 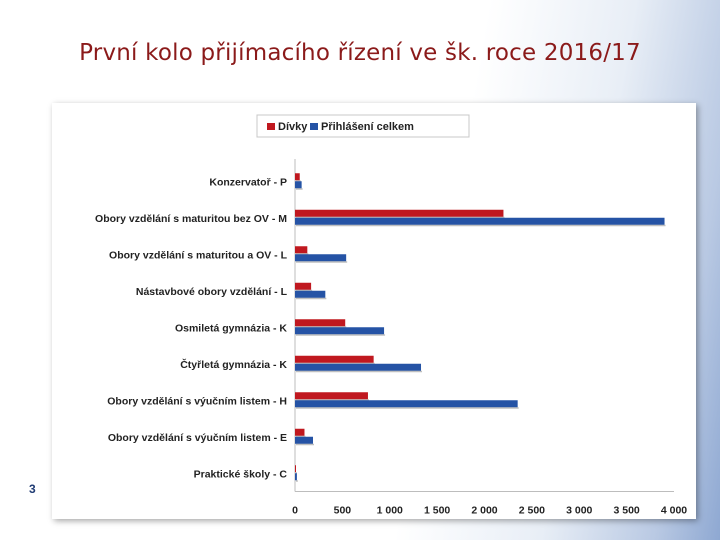 I want to click on category-label: Nástavbové obory vzdělání - L, so click(x=212, y=292).